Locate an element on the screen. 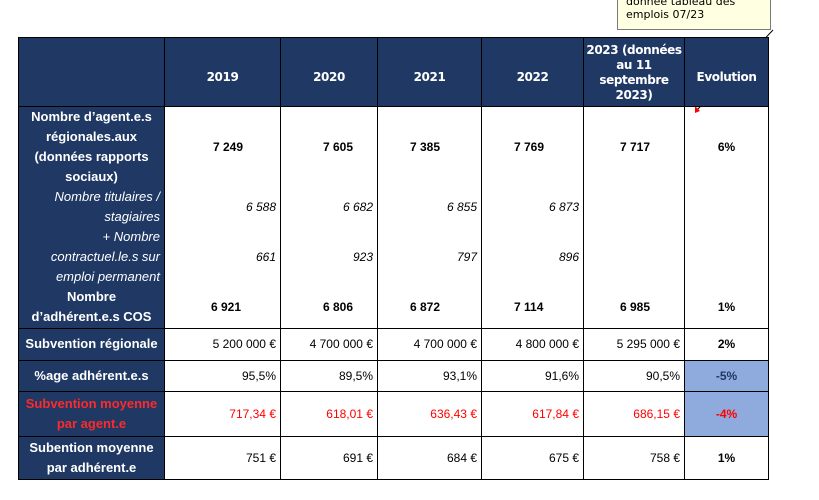 The width and height of the screenshot is (819, 500). cell-contractuels-2020: 923 is located at coordinates (329, 257).